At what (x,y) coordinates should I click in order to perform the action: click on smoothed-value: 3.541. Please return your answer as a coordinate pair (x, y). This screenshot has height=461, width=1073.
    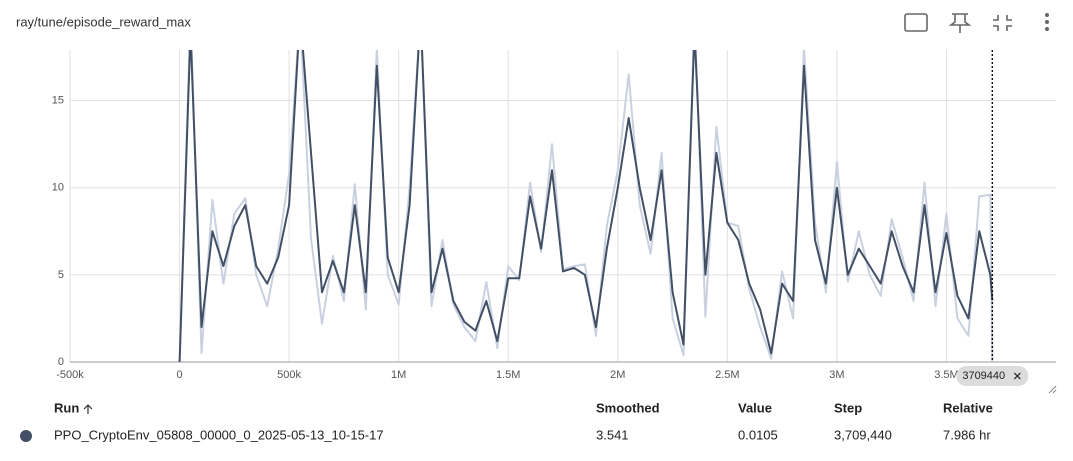
    Looking at the image, I should click on (612, 434).